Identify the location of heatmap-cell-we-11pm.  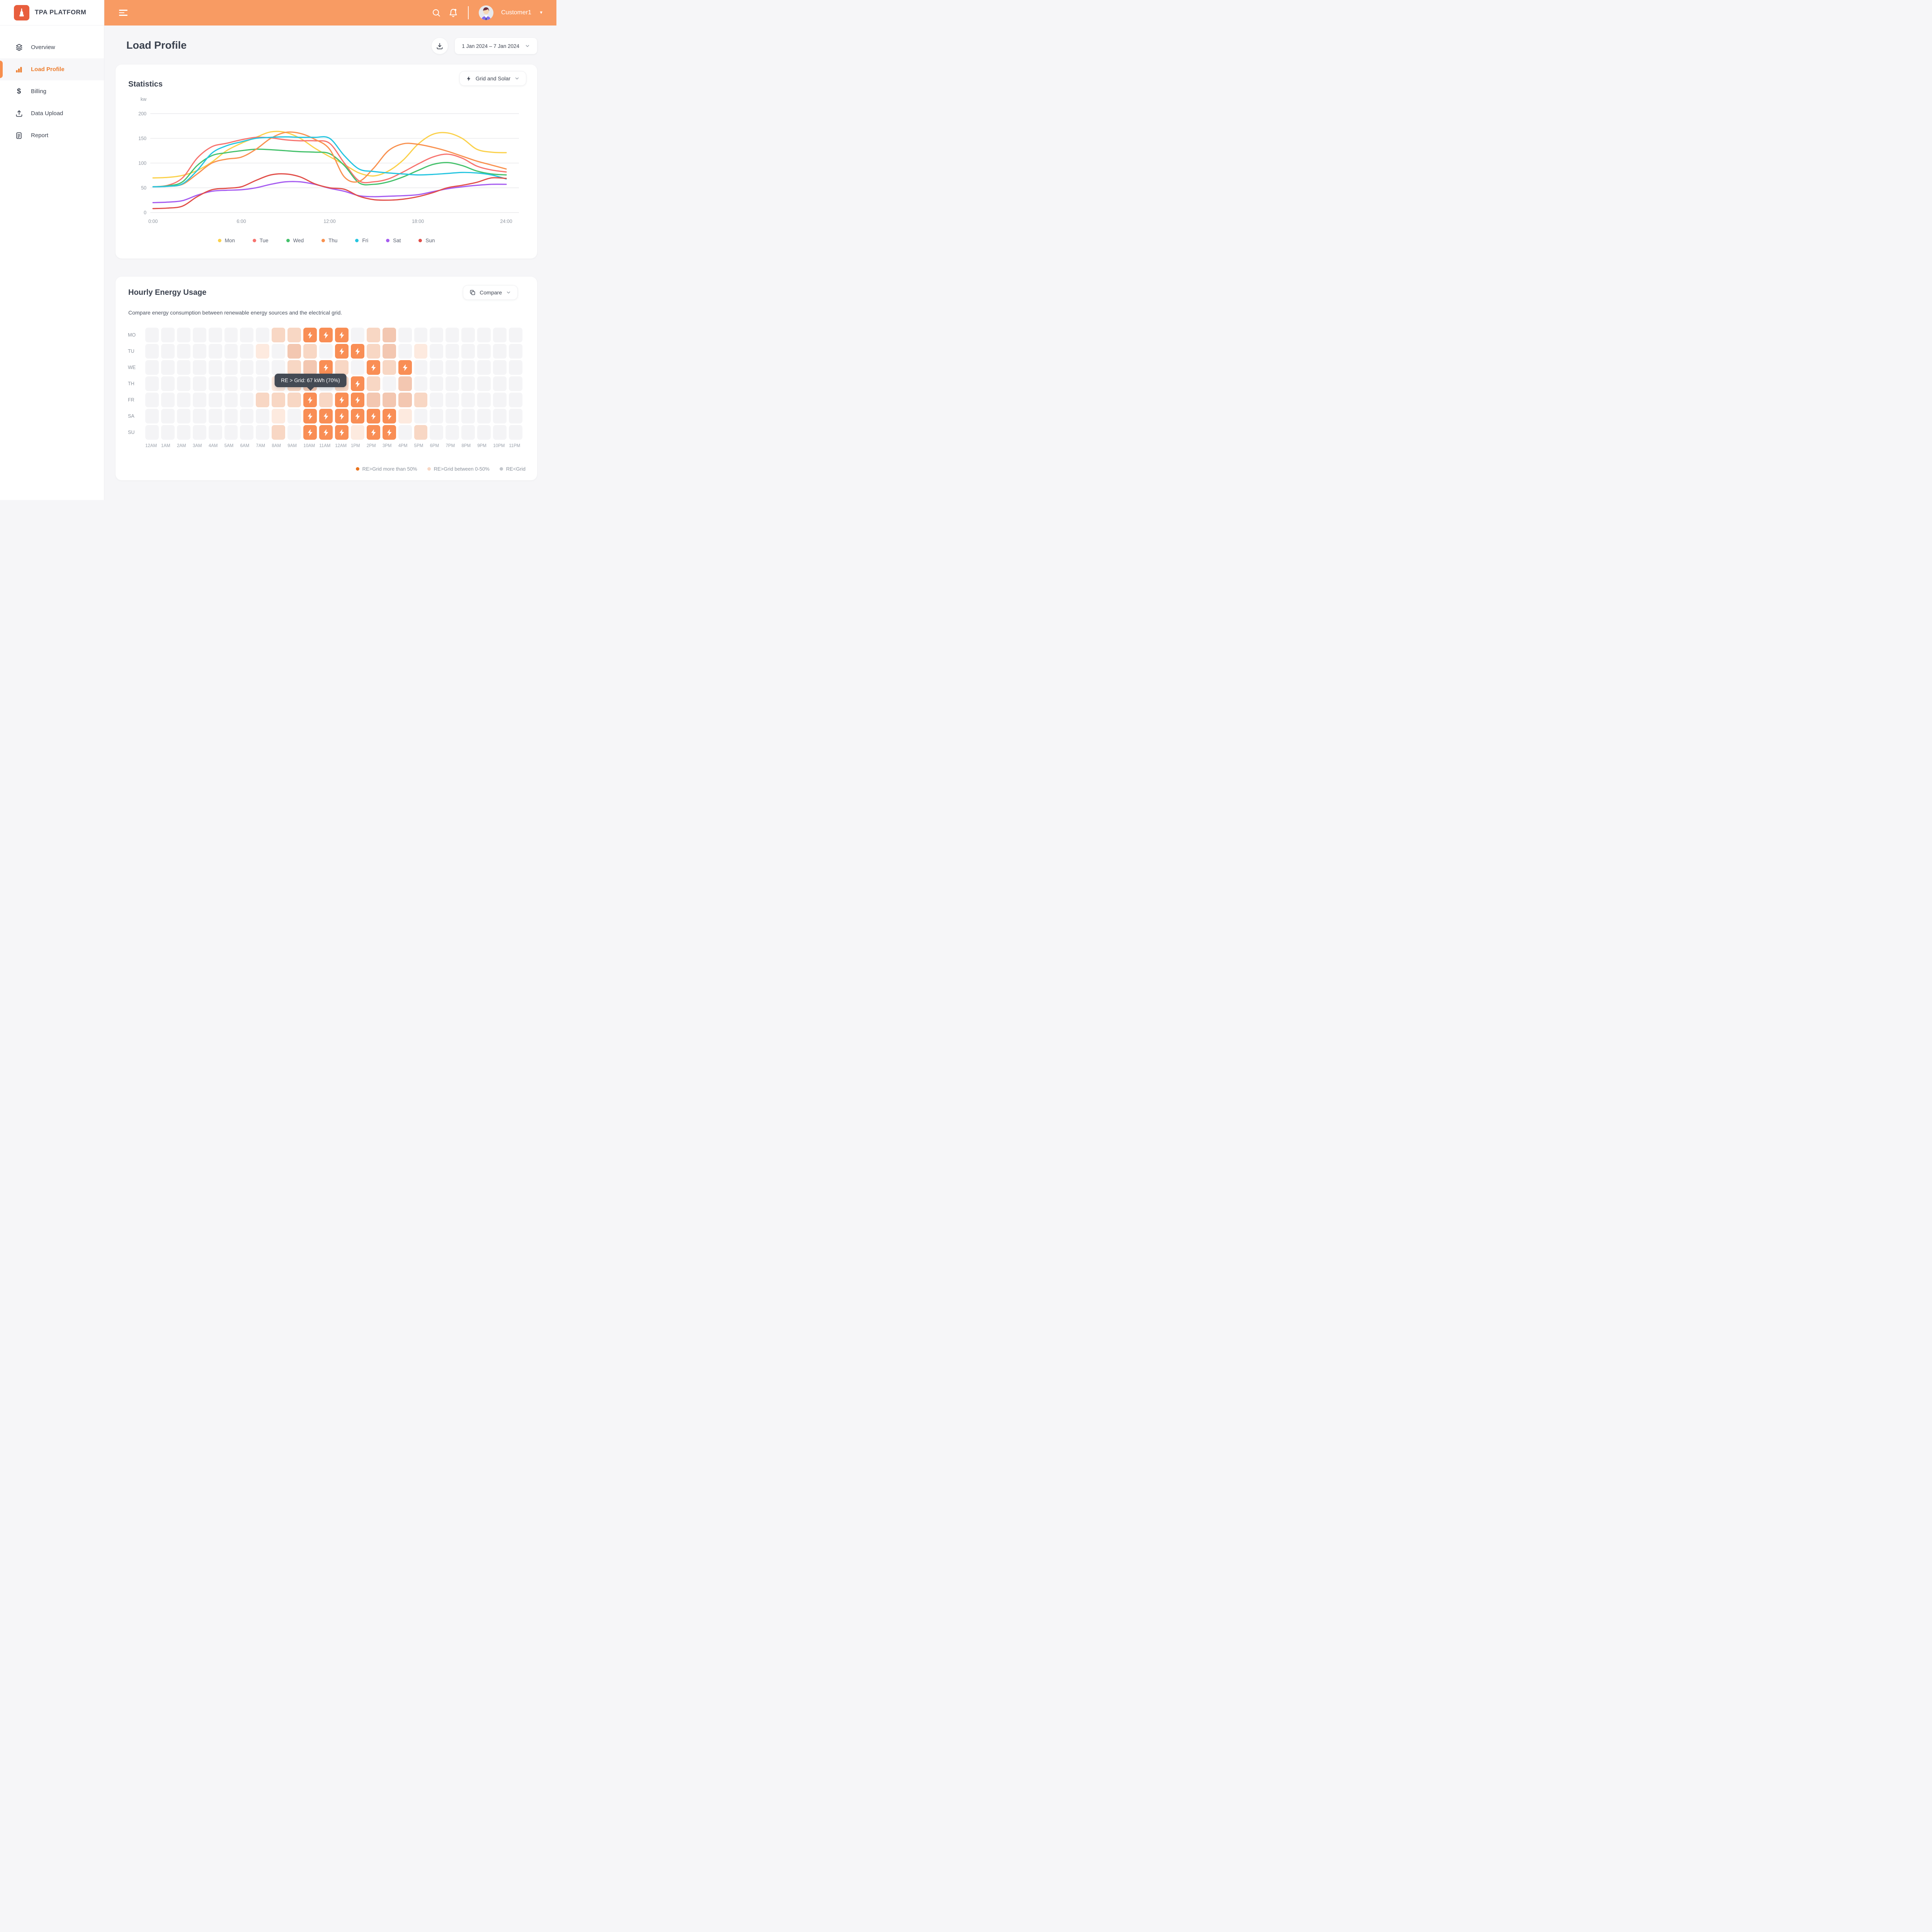
(516, 367).